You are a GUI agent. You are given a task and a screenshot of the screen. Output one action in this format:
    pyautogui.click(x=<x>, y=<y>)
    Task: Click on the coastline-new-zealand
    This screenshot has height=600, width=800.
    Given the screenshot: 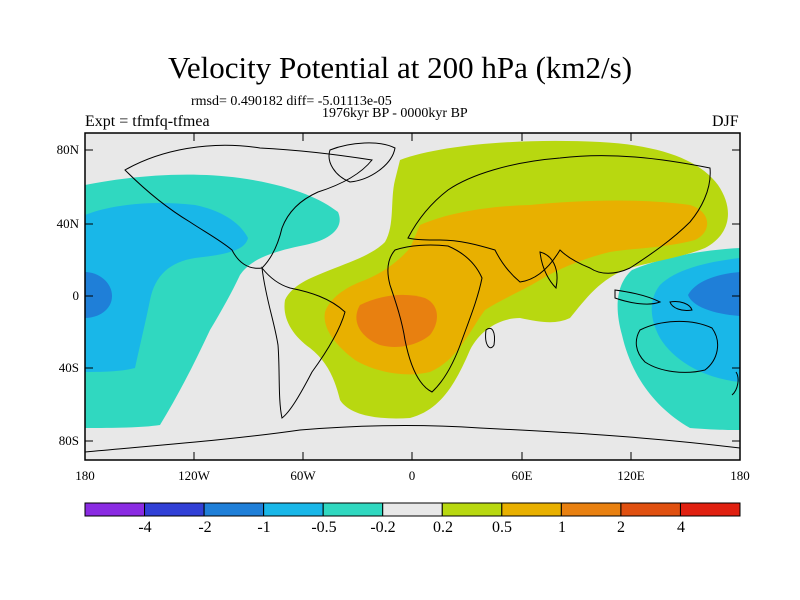 What is the action you would take?
    pyautogui.click(x=735, y=383)
    